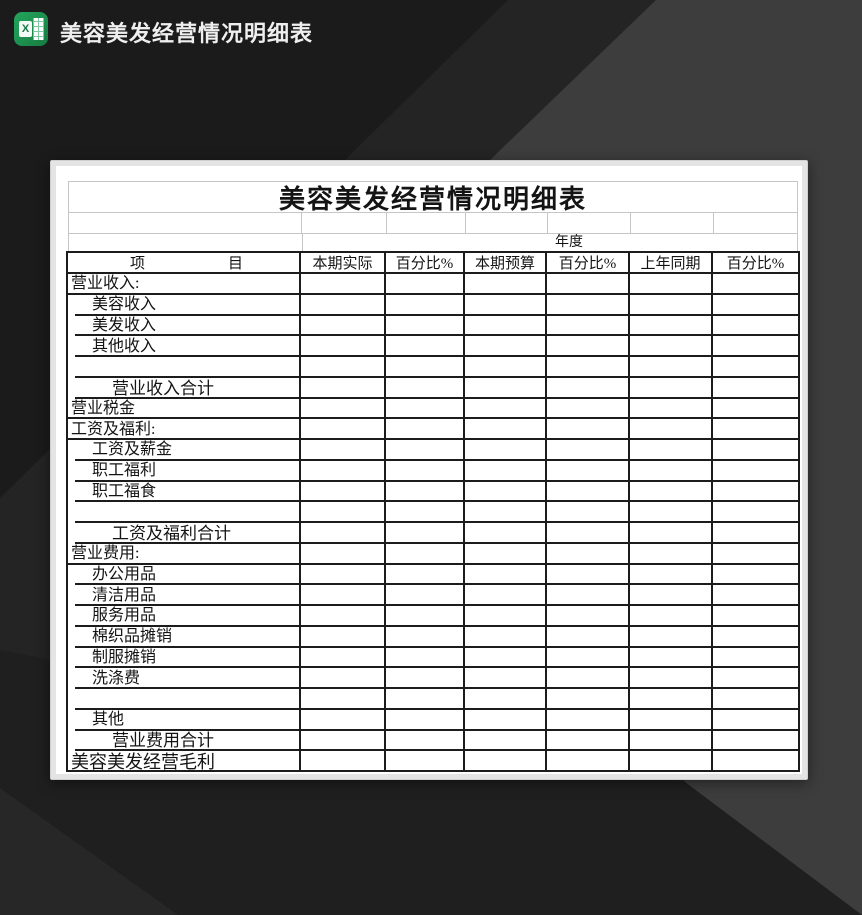 This screenshot has width=862, height=915. What do you see at coordinates (184, 471) in the screenshot?
I see `row-label-cell: 职工福利` at bounding box center [184, 471].